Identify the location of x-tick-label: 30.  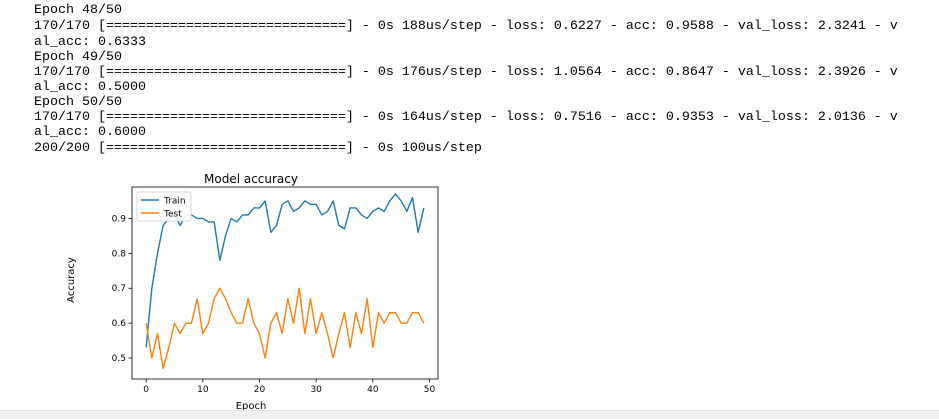
(316, 390).